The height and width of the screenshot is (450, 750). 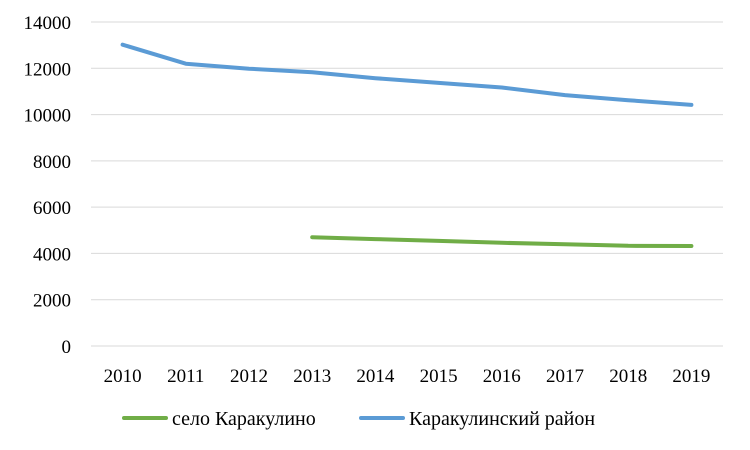 What do you see at coordinates (375, 376) in the screenshot?
I see `x-tick-label: 2014` at bounding box center [375, 376].